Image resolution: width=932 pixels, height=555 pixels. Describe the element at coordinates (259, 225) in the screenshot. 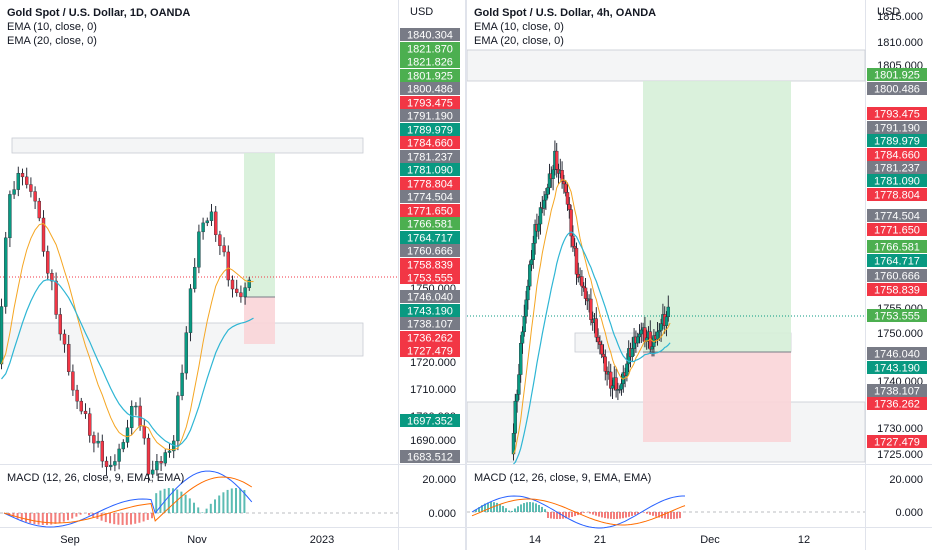

I see `target-zone` at that location.